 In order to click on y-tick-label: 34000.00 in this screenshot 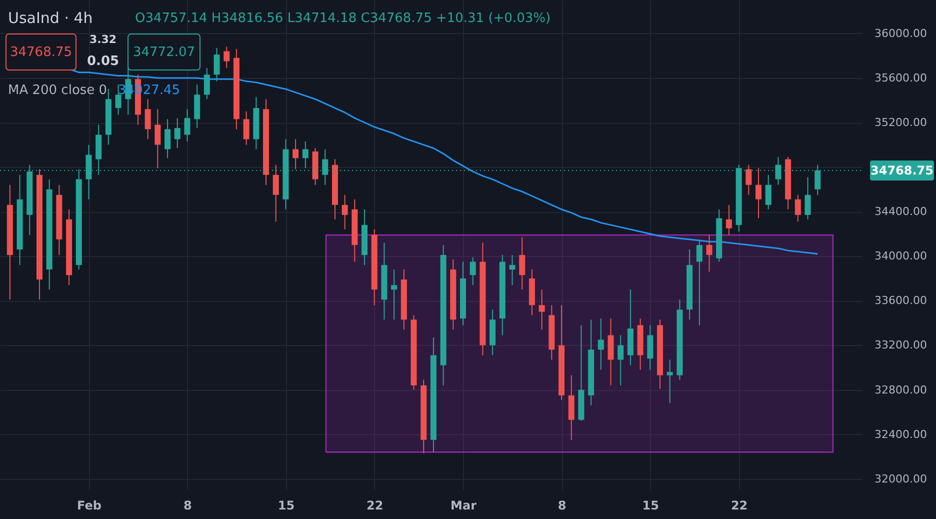, I will do `click(900, 256)`.